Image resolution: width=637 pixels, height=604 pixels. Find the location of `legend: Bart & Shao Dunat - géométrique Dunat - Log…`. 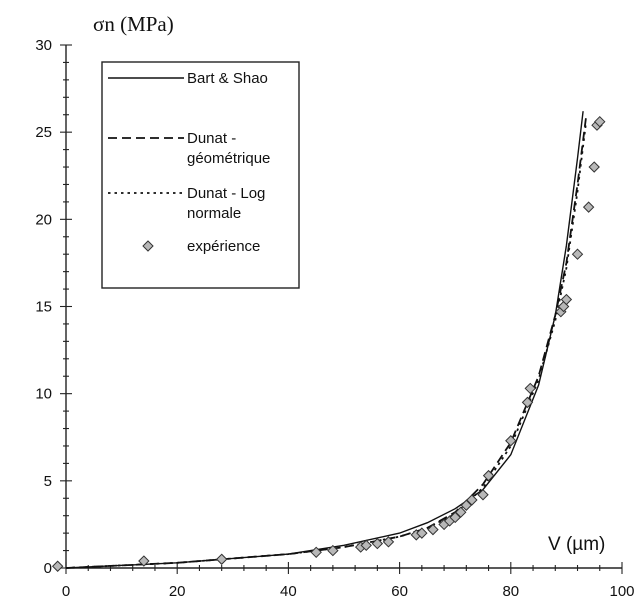

legend: Bart & Shao Dunat - géométrique Dunat - Log… is located at coordinates (200, 175).